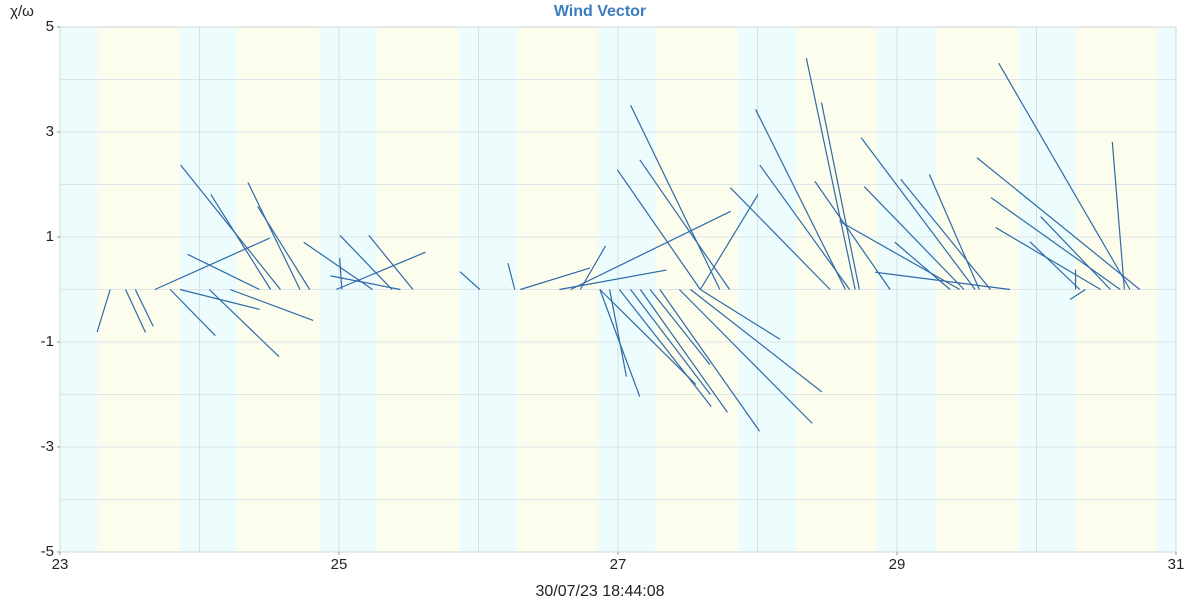  Describe the element at coordinates (47, 551) in the screenshot. I see `y-tick-label: -5` at that location.